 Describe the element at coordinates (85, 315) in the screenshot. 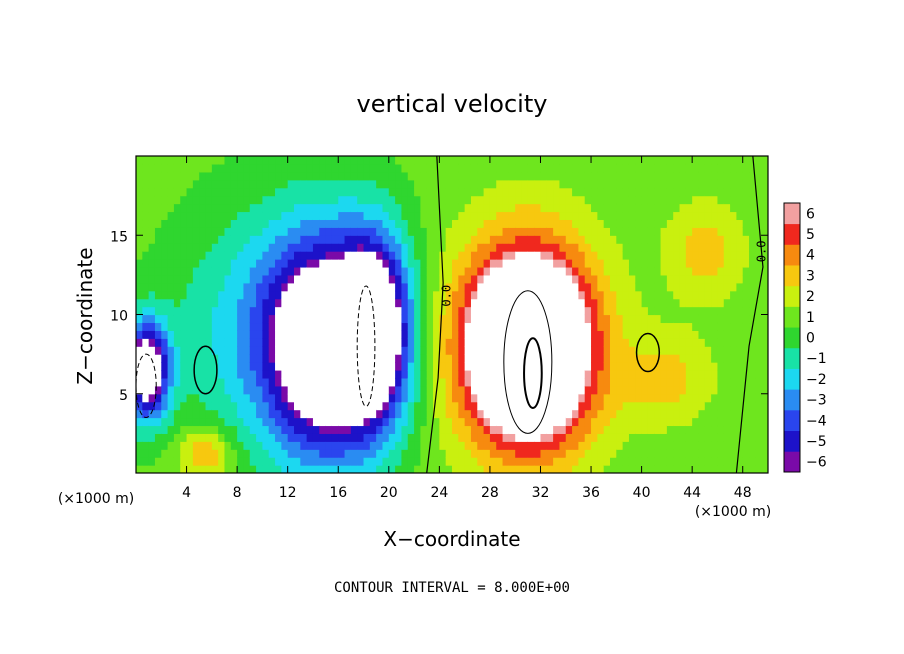

I see `y-axis-label: Z−coordinate` at that location.